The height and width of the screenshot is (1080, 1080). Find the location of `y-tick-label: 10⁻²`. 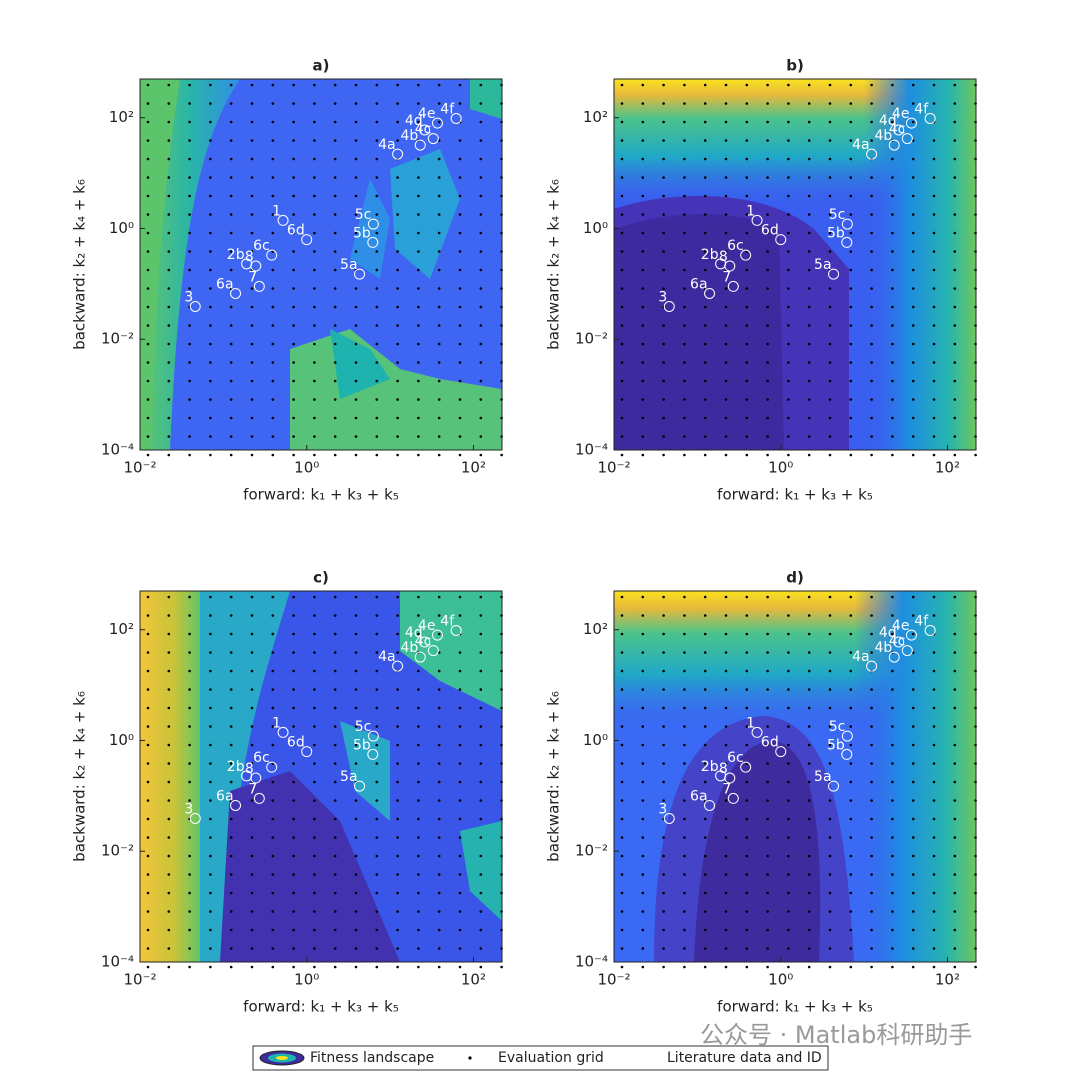

y-tick-label: 10⁻² is located at coordinates (591, 339).